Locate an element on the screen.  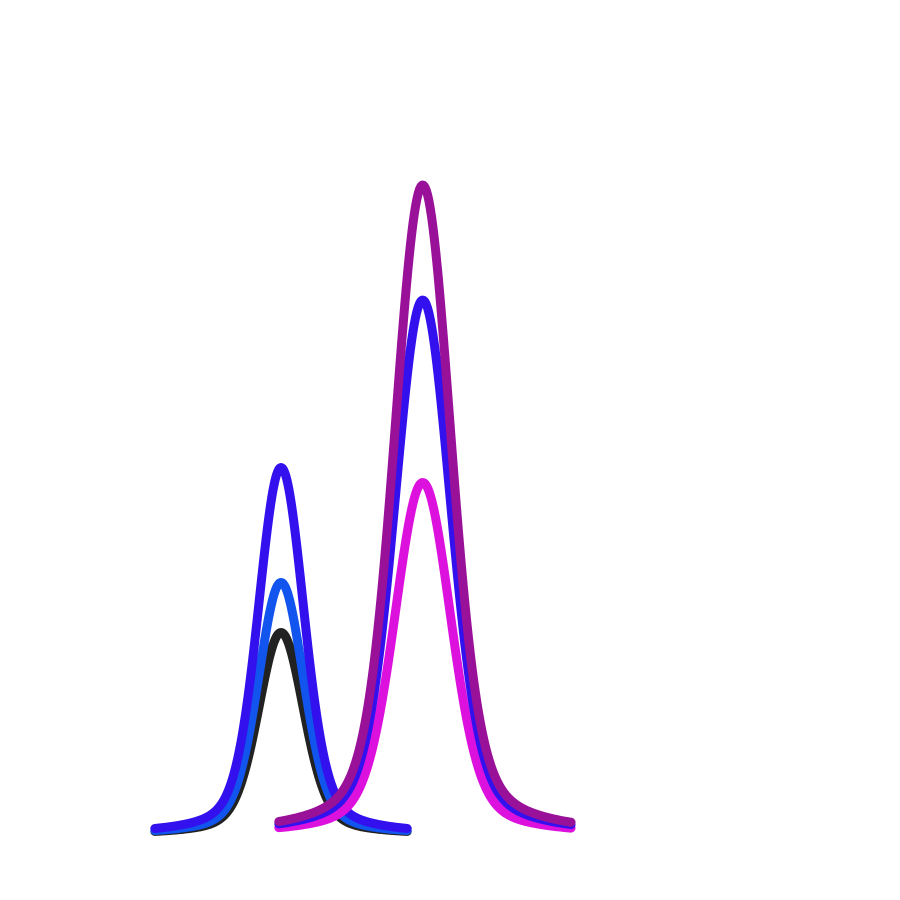
series-line-right-magenta is located at coordinates (425, 655).